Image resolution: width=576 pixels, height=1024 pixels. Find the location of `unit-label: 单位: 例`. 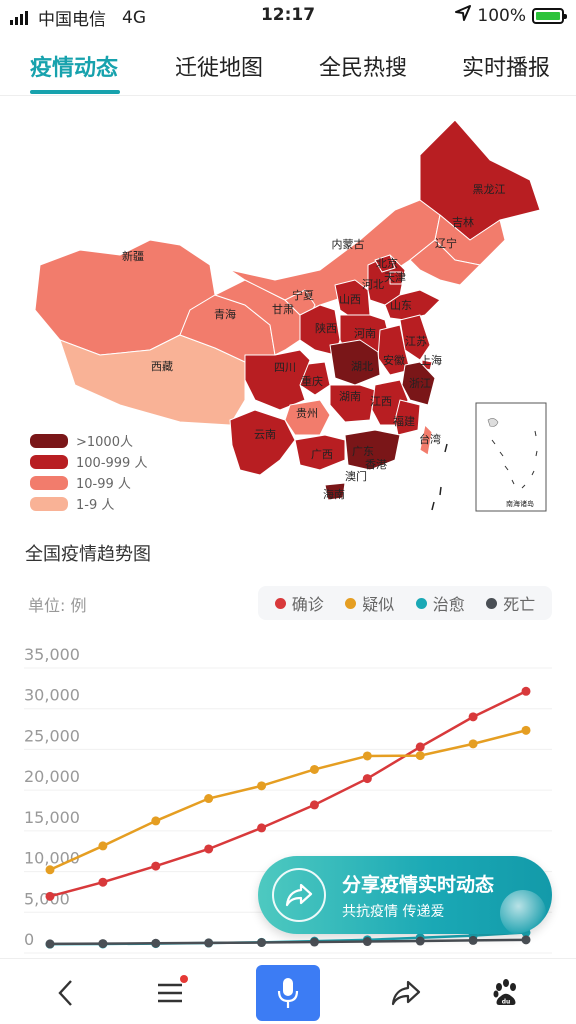

unit-label: 单位: 例 is located at coordinates (57, 605).